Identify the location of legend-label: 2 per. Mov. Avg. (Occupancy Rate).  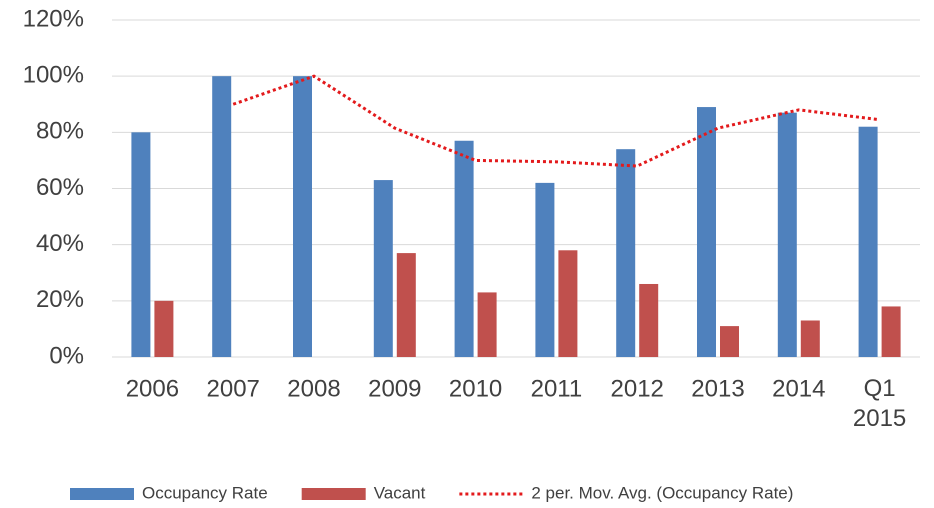
(662, 492).